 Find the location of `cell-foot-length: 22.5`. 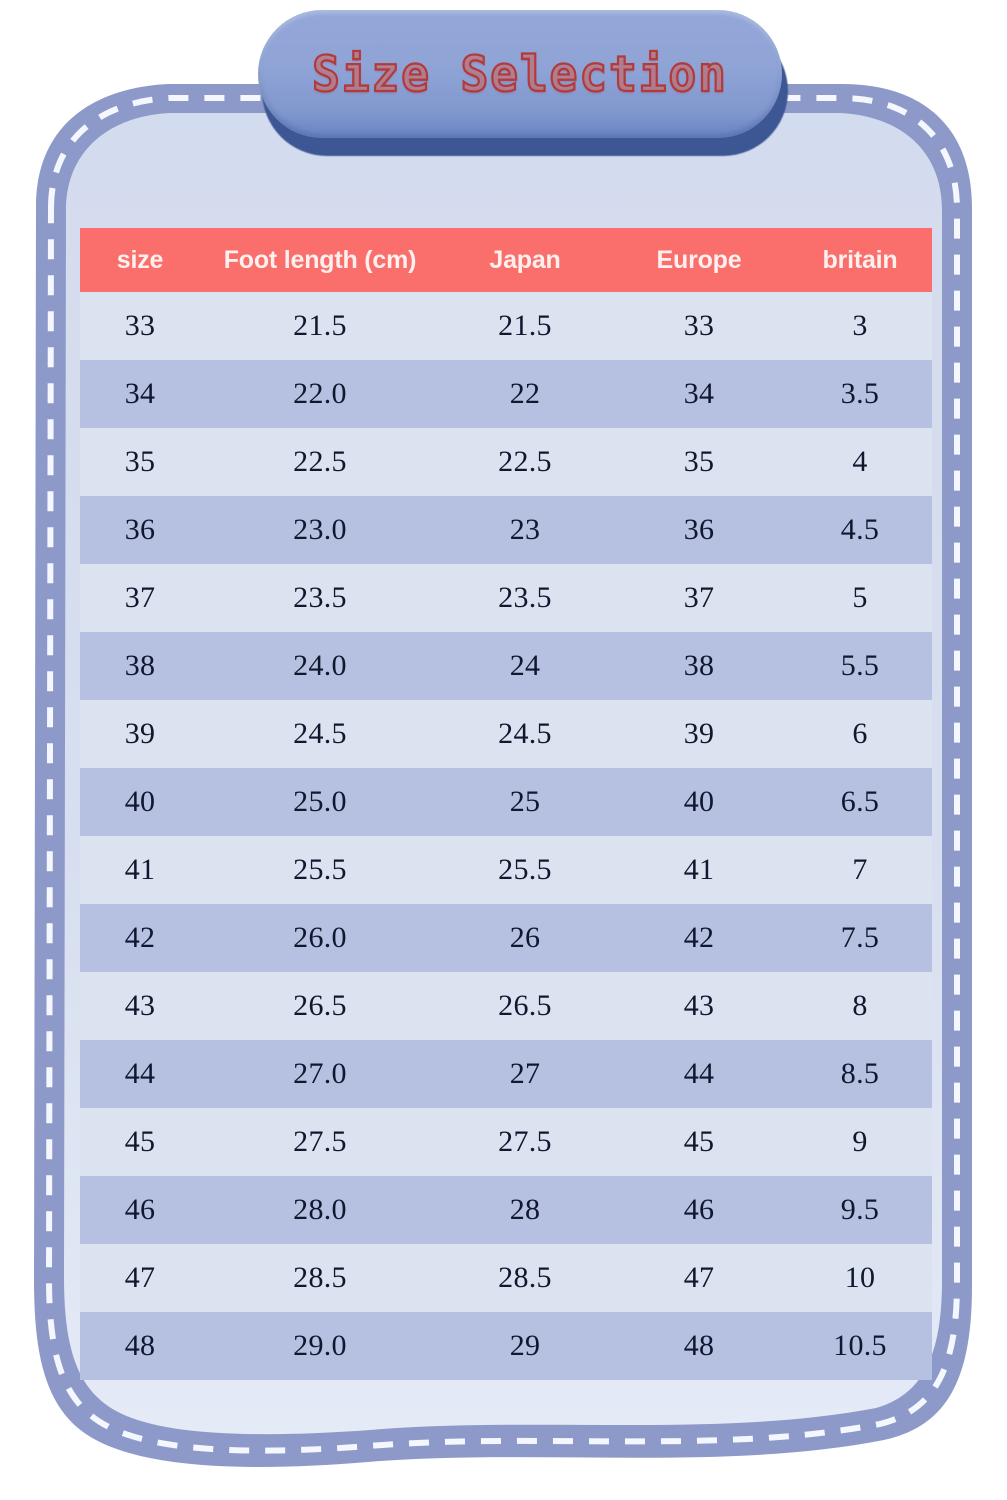

cell-foot-length: 22.5 is located at coordinates (320, 462).